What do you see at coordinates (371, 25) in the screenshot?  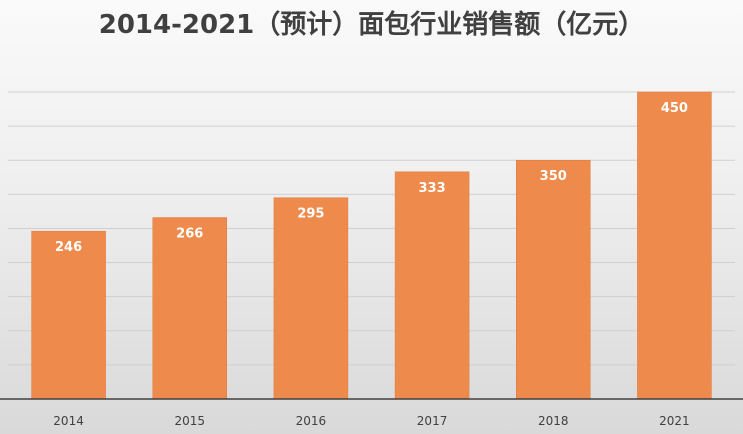 I see `chart-title: 2014-2021（预计）面包行业销售额（亿元）` at bounding box center [371, 25].